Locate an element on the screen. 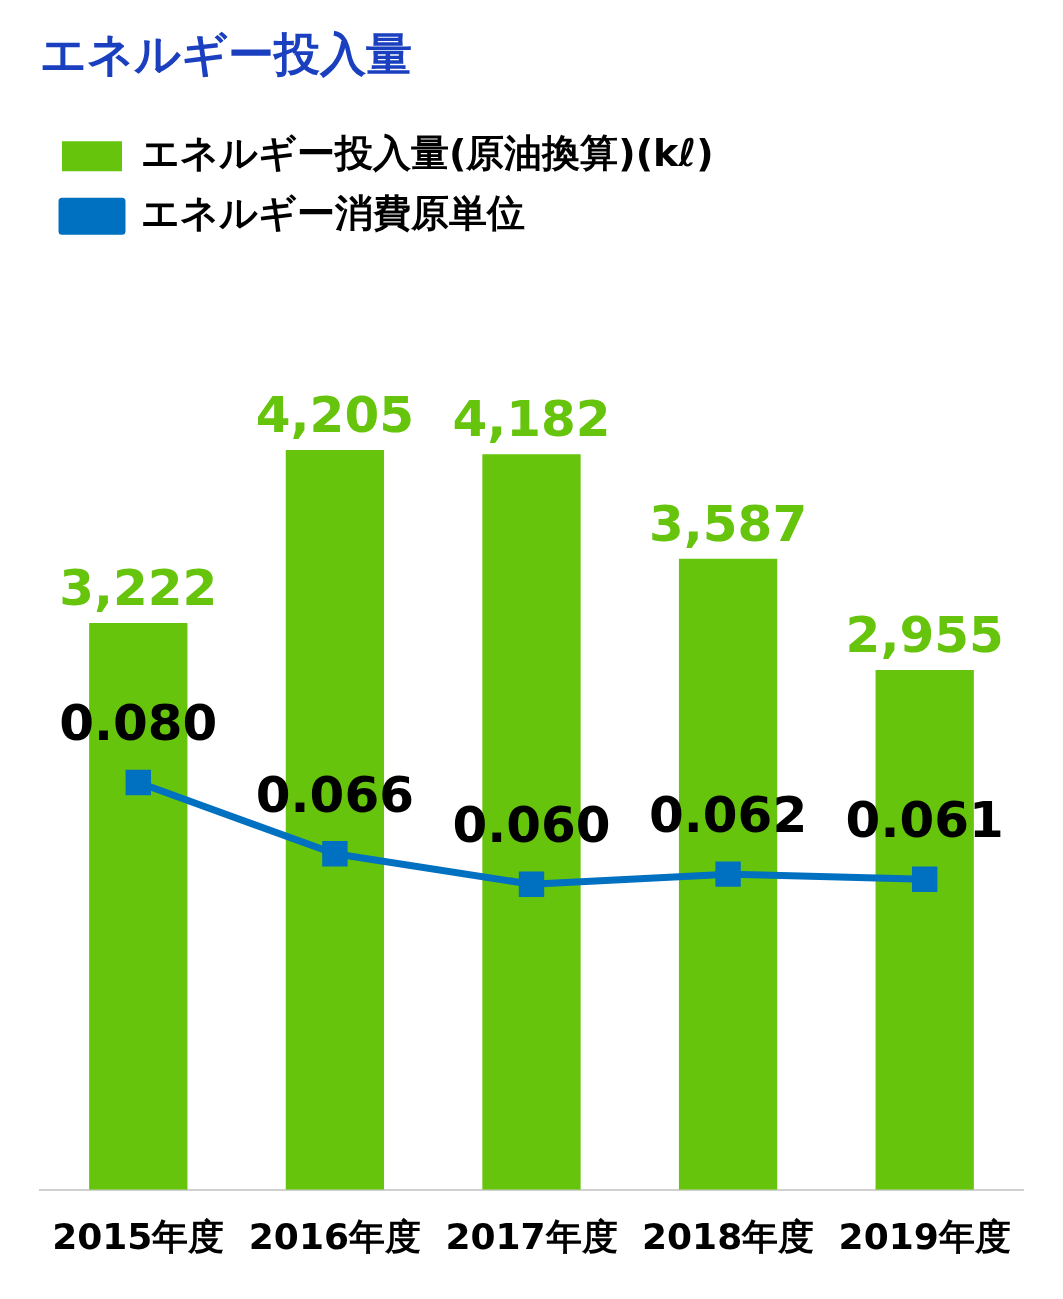 Image resolution: width=1063 pixels, height=1299 pixels. data-label: 3,222 is located at coordinates (138, 588).